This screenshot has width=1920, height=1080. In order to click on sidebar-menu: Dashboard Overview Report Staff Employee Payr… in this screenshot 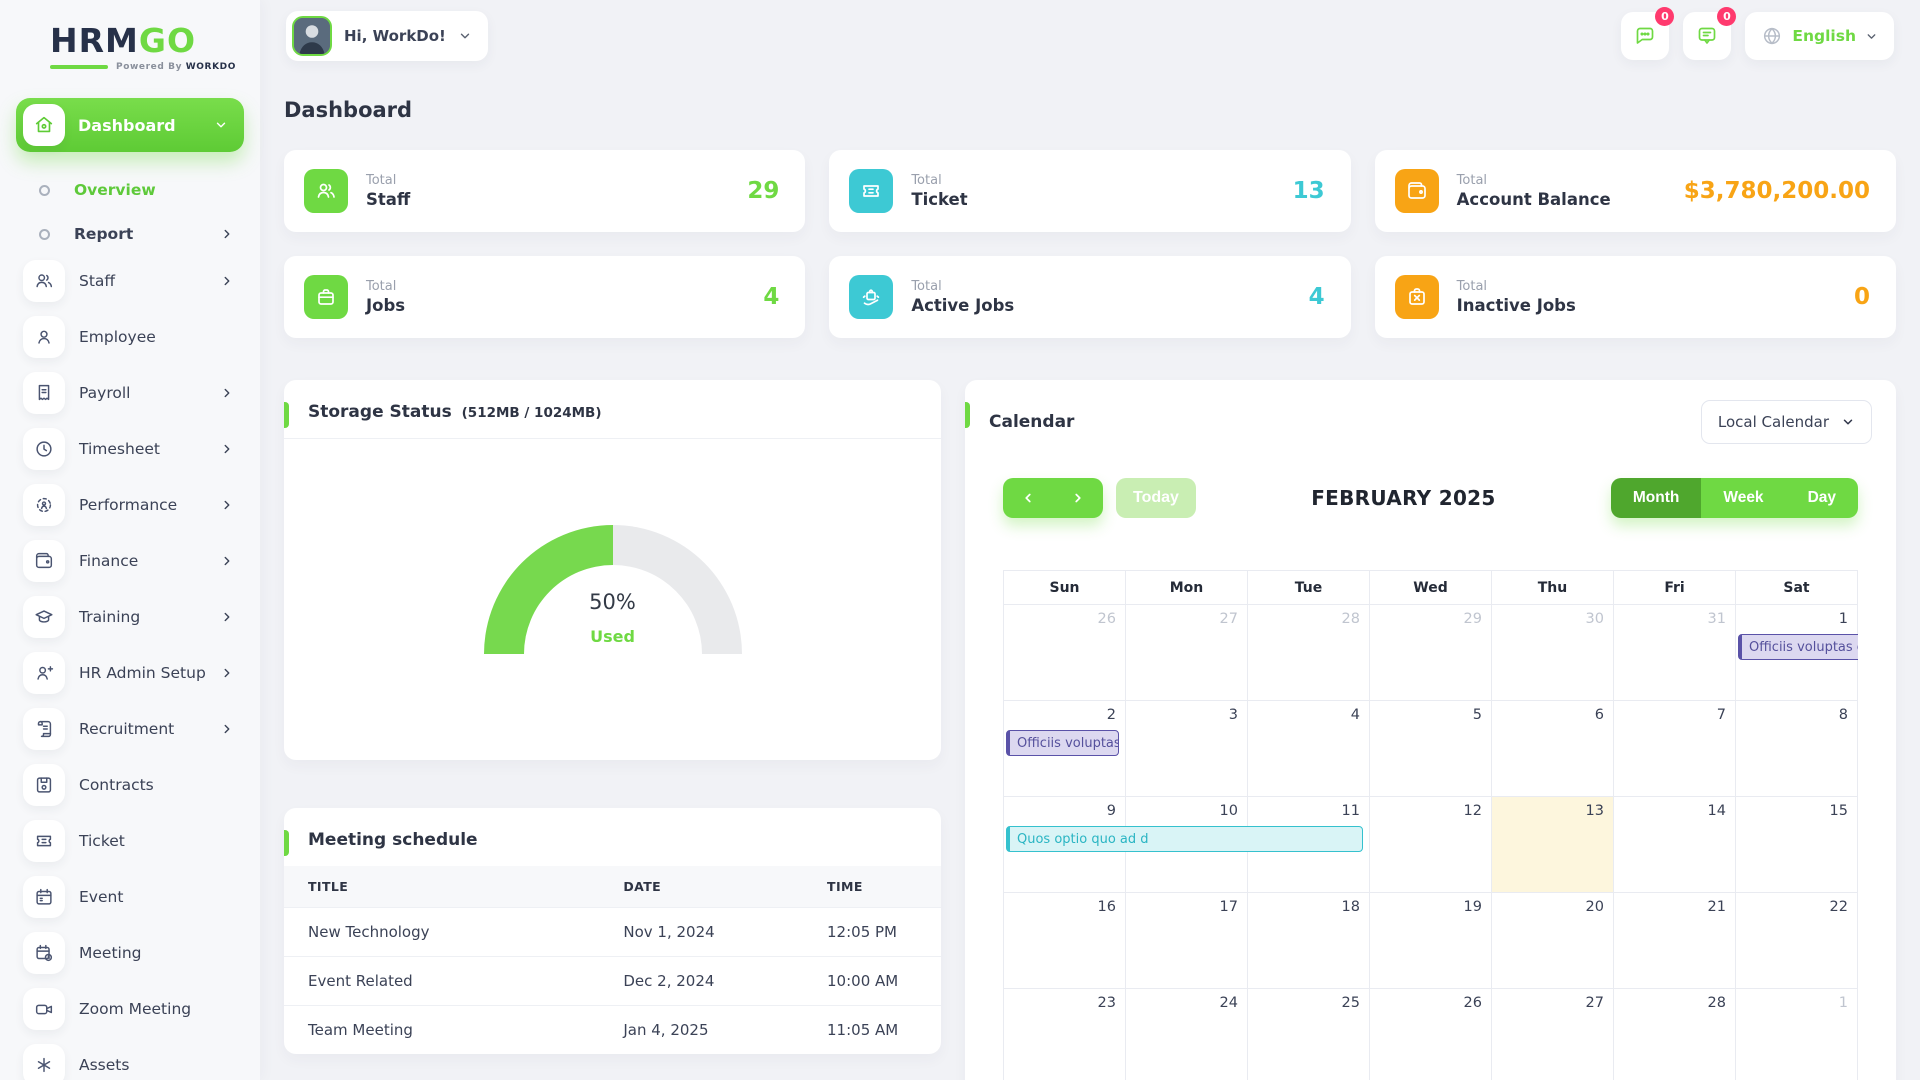, I will do `click(130, 589)`.